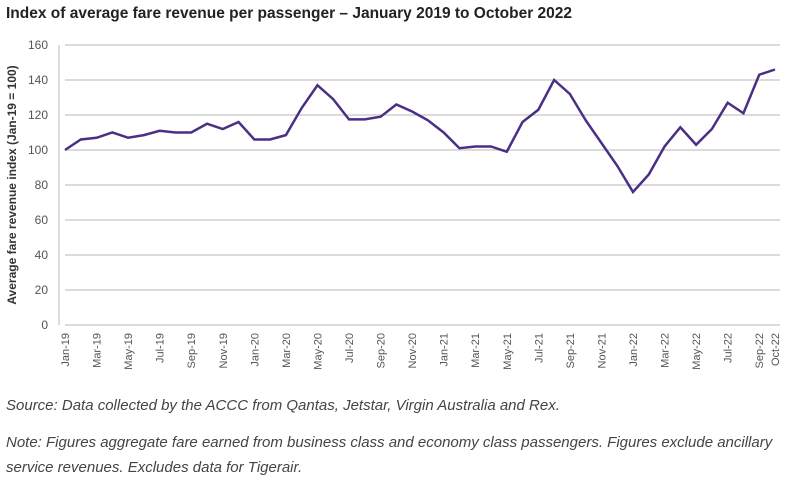 This screenshot has width=797, height=489. What do you see at coordinates (508, 351) in the screenshot?
I see `x-tick-label: May-21` at bounding box center [508, 351].